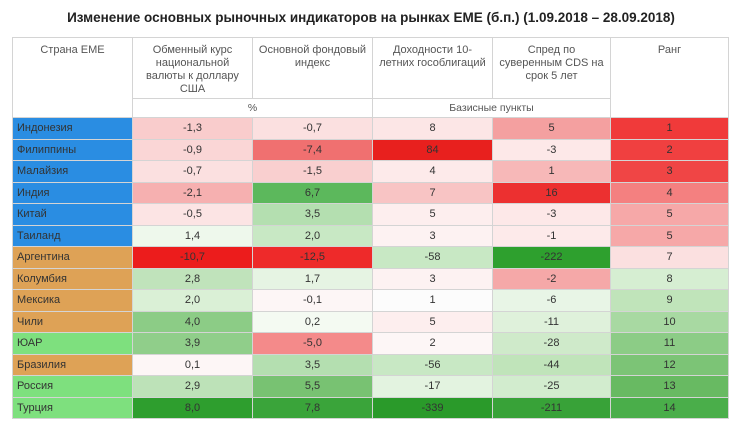 This screenshot has width=742, height=438. I want to click on value-cell: 0,2, so click(312, 321).